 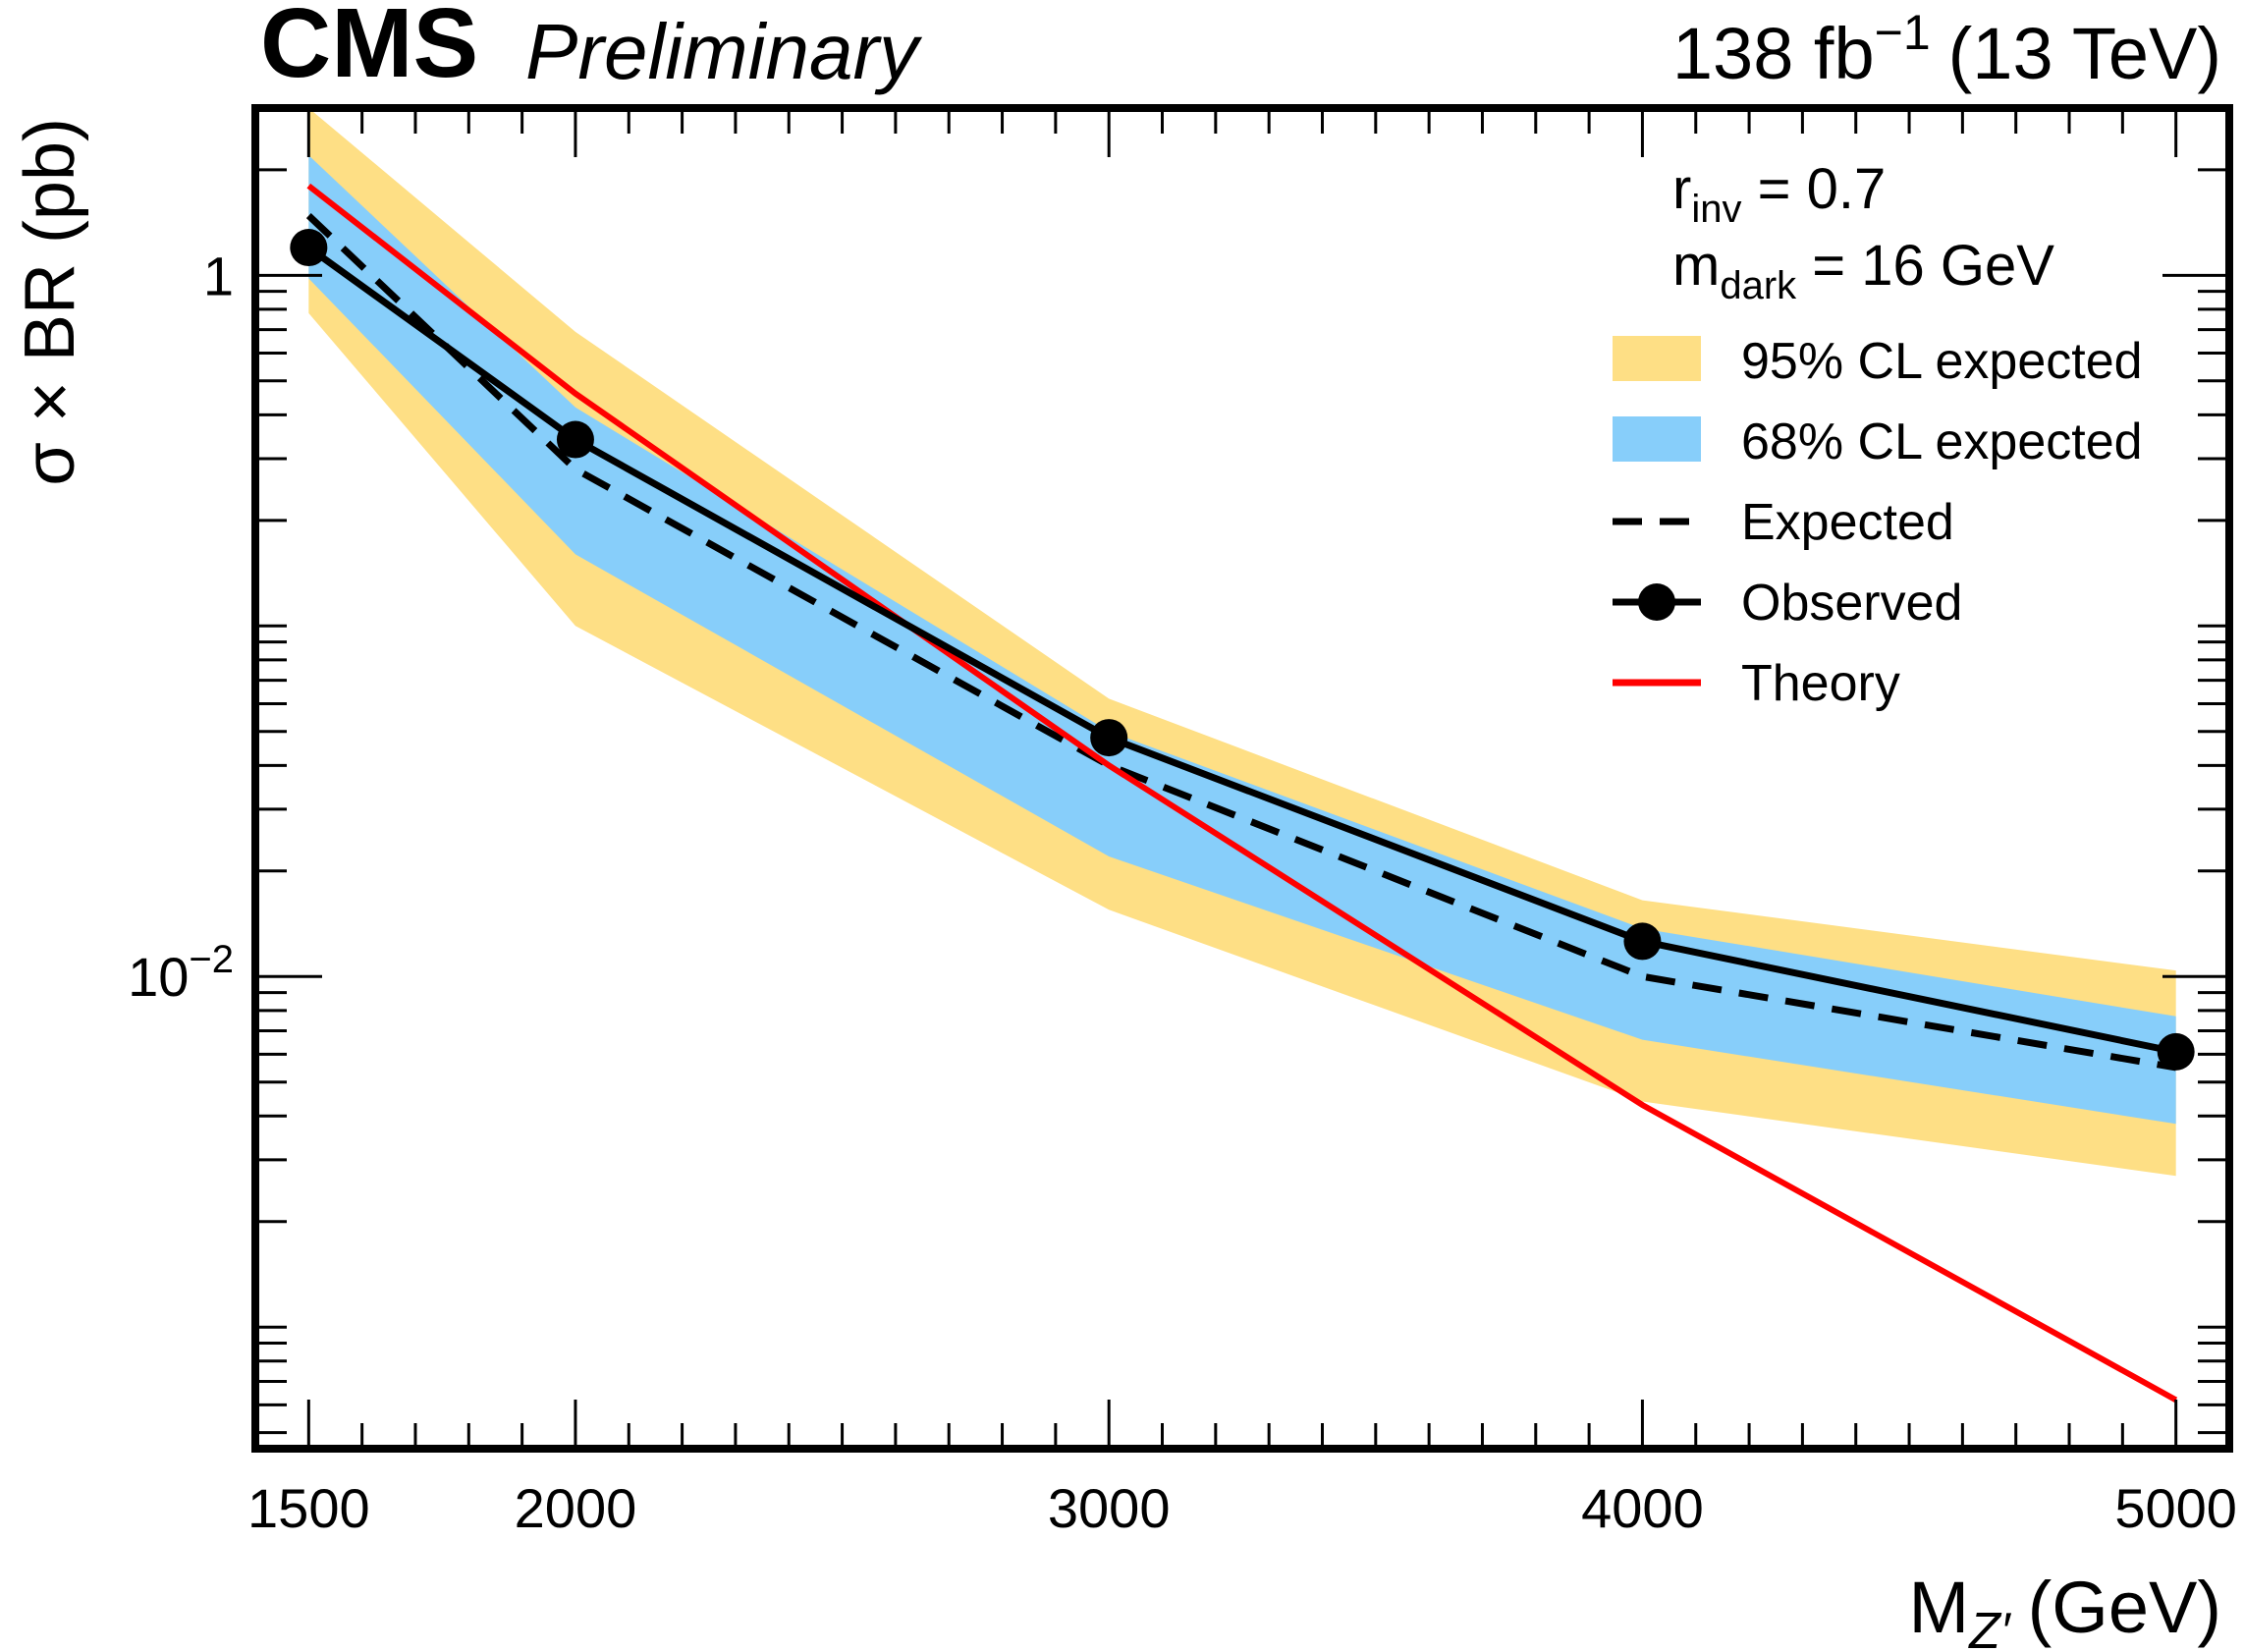 What do you see at coordinates (1938, 1607) in the screenshot?
I see `x-axis-label-main: M` at bounding box center [1938, 1607].